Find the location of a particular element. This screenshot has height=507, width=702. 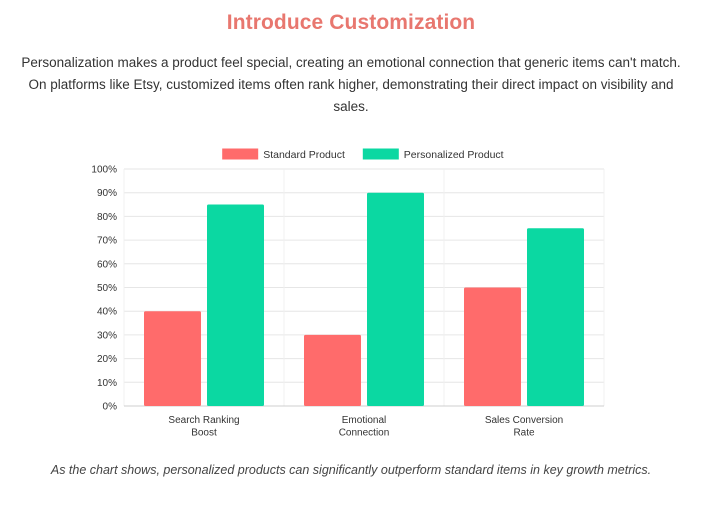

x-tick-label: Connection is located at coordinates (364, 433).